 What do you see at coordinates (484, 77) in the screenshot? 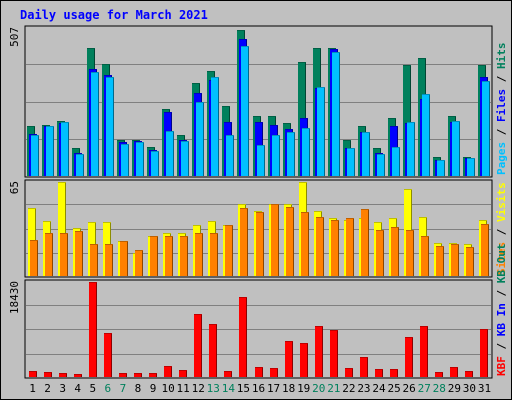
I see `bar-files-day-31-top` at bounding box center [484, 77].